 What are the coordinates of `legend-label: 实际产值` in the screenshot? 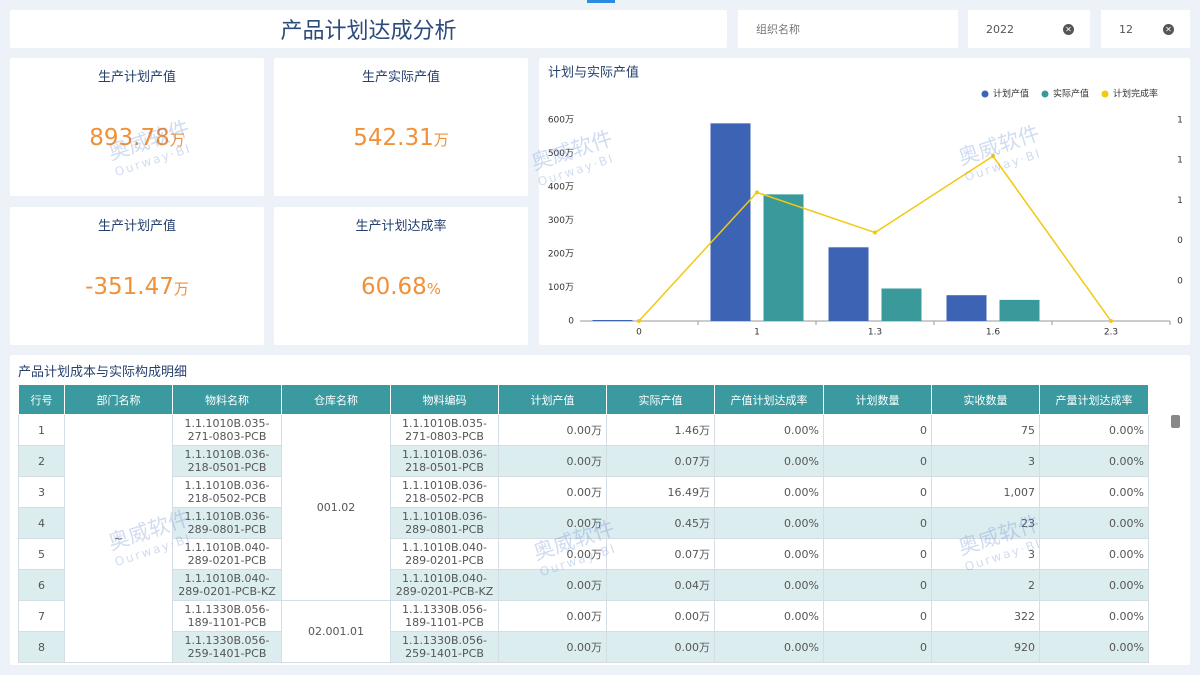 It's located at (1071, 94).